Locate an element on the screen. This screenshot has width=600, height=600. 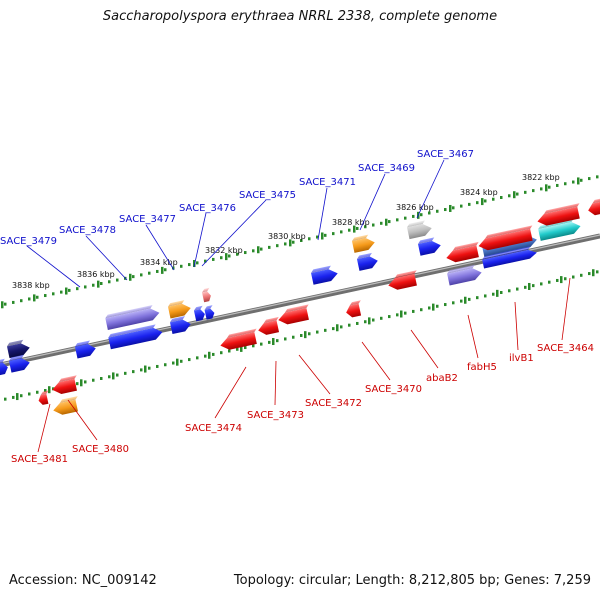
gene-abab2 is located at coordinates (402, 280).